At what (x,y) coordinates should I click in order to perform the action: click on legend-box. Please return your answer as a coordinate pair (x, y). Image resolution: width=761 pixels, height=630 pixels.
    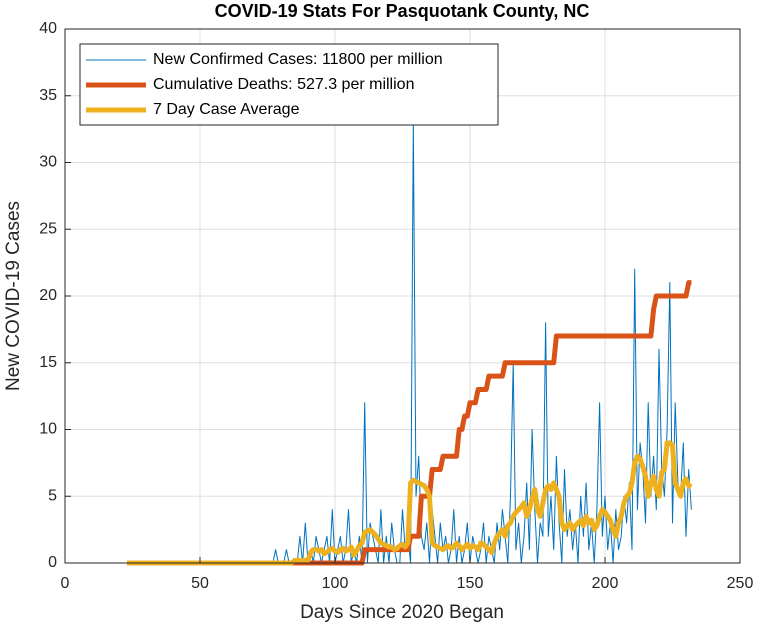
    Looking at the image, I should click on (289, 84).